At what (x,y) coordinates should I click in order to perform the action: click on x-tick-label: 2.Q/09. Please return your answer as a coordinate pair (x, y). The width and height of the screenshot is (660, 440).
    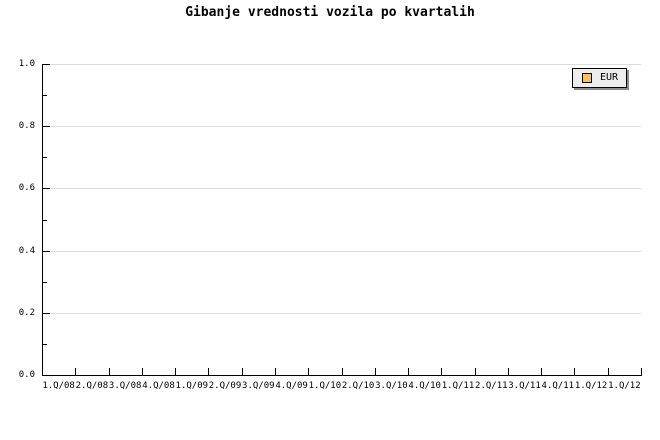
    Looking at the image, I should click on (225, 386).